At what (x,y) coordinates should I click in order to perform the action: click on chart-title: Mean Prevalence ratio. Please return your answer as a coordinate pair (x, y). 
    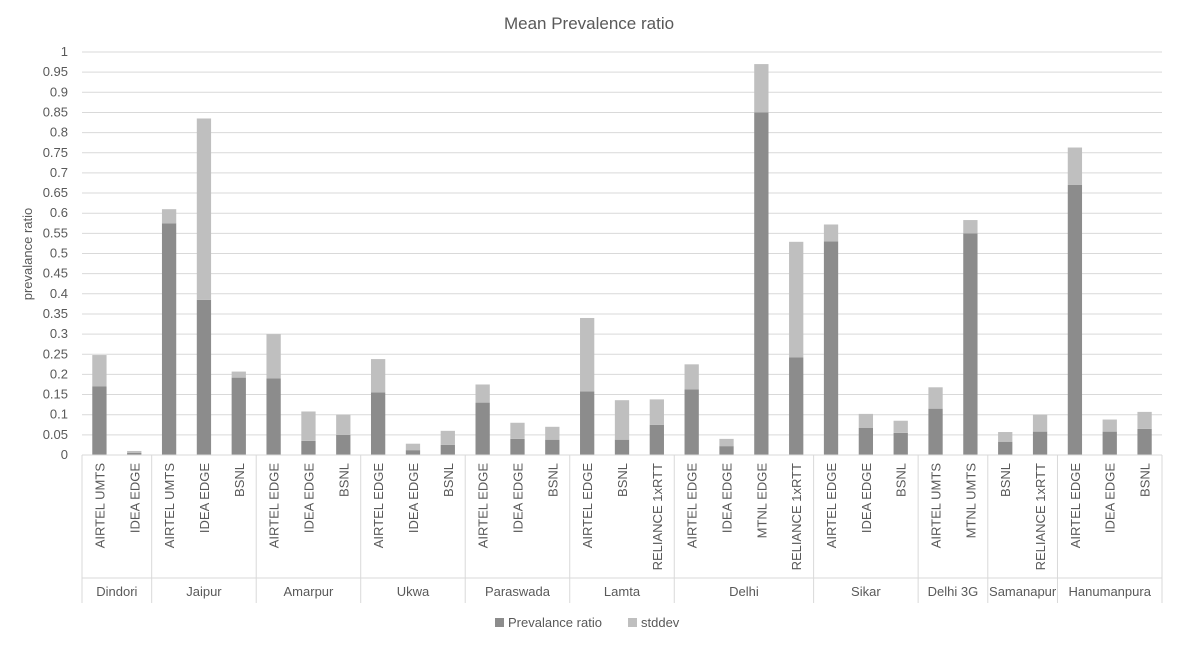
    Looking at the image, I should click on (589, 23).